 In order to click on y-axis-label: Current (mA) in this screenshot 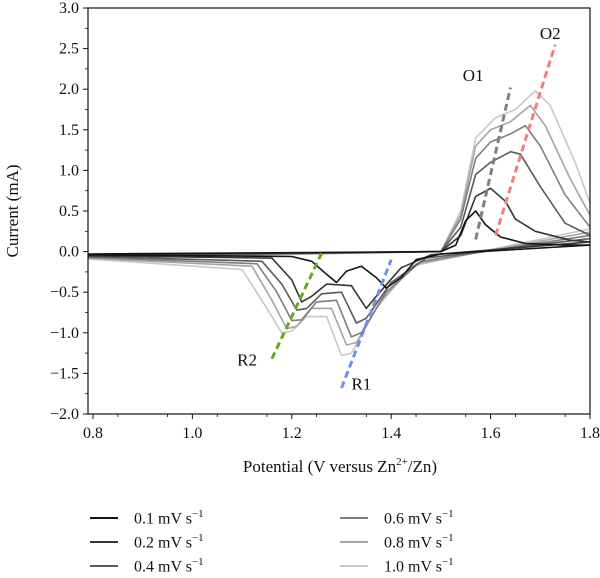, I will do `click(12, 210)`.